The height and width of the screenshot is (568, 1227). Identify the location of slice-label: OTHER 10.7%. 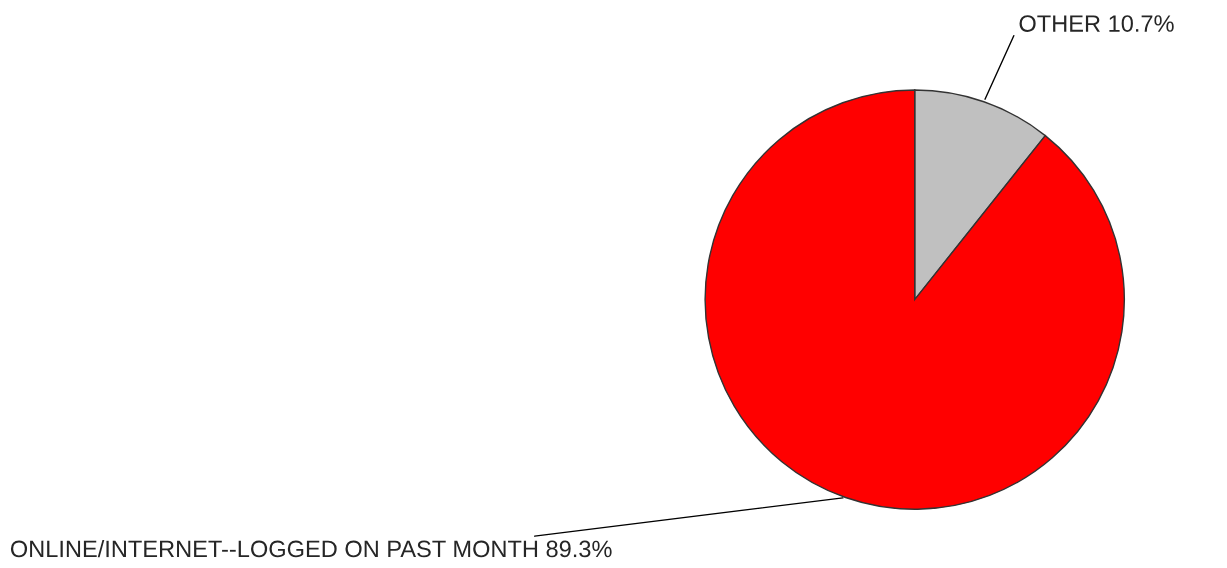
(1096, 23).